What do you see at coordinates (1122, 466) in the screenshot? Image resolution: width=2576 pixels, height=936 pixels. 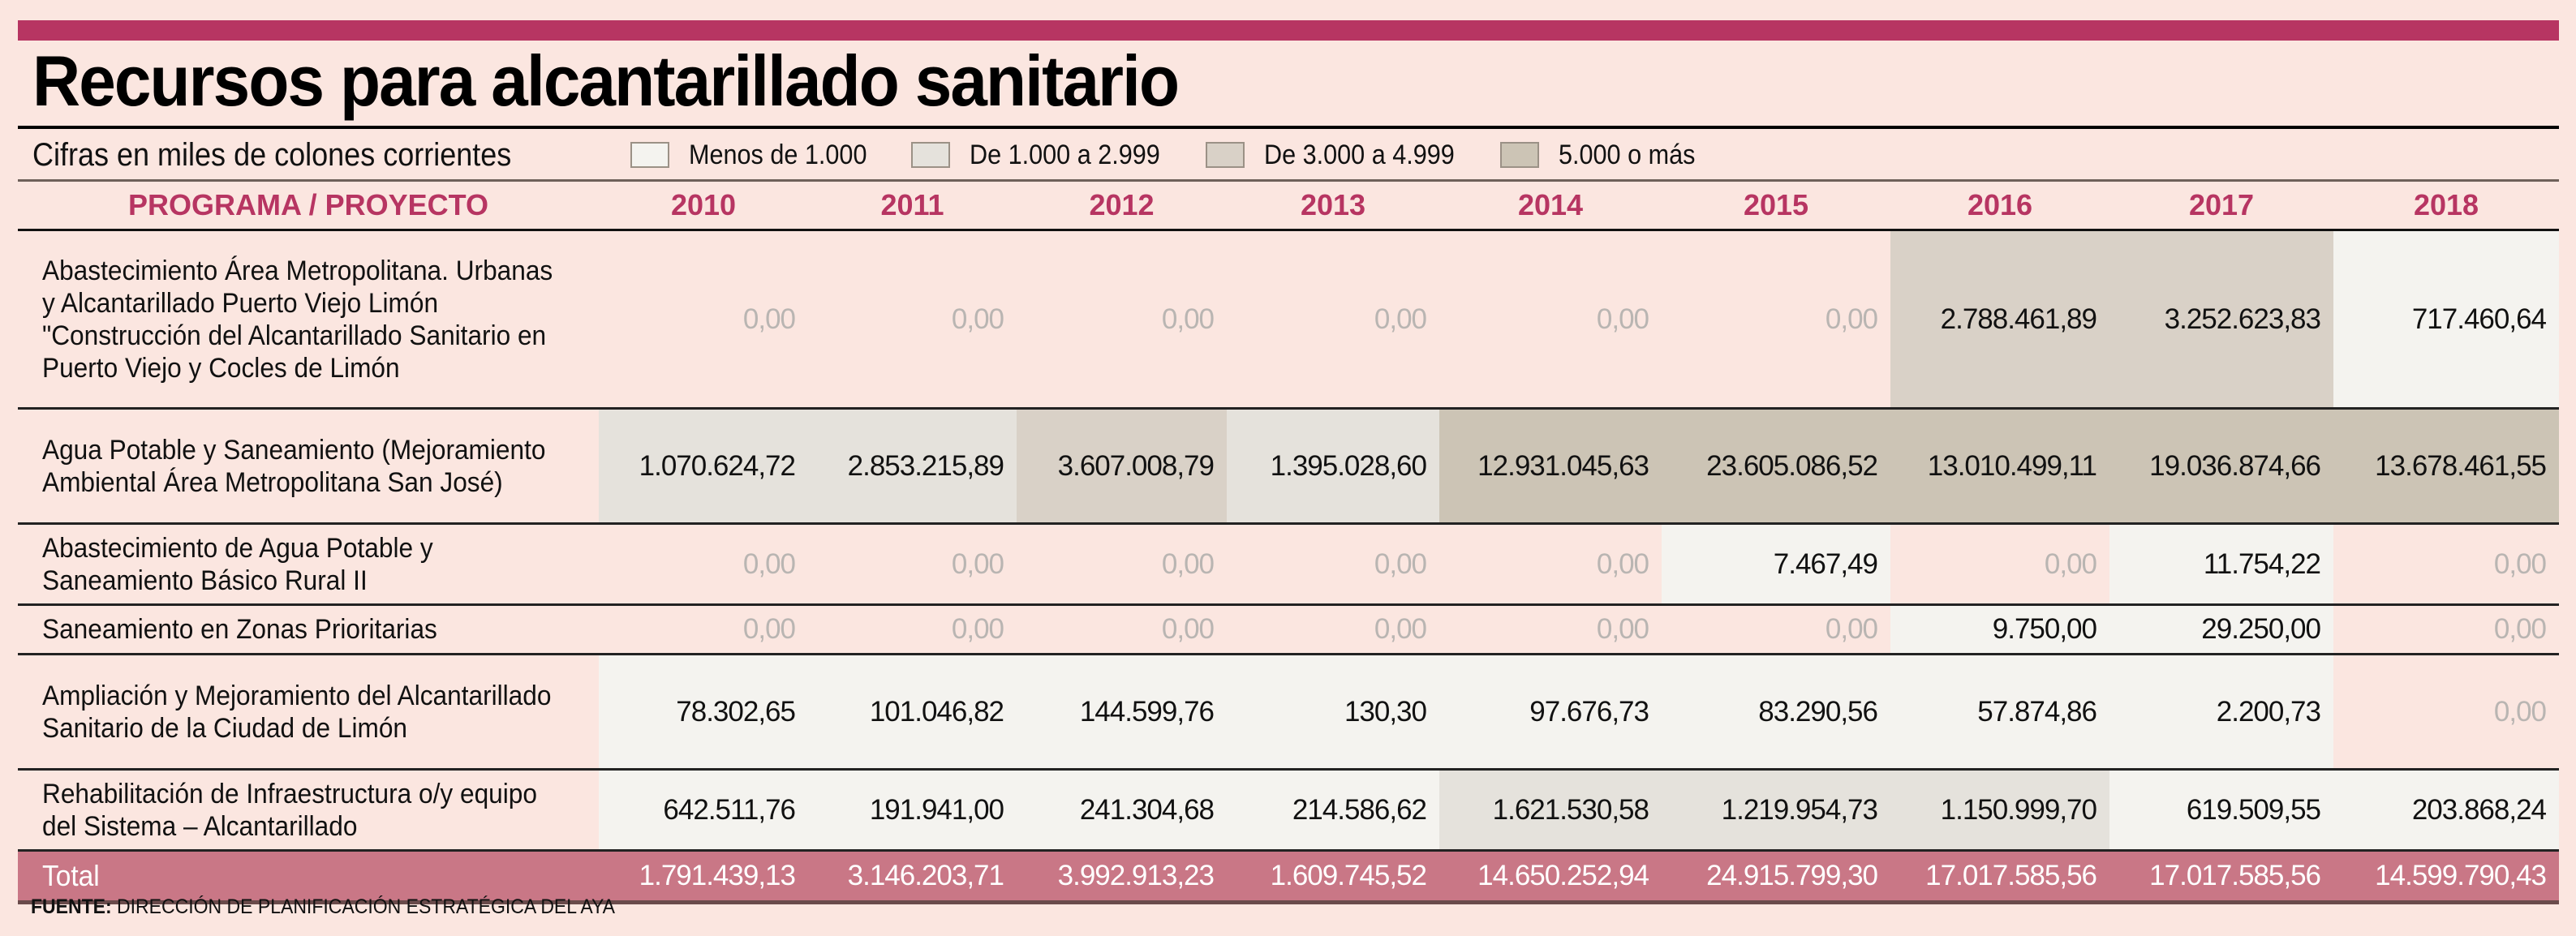 I see `table-cell: 3.607.008,79` at bounding box center [1122, 466].